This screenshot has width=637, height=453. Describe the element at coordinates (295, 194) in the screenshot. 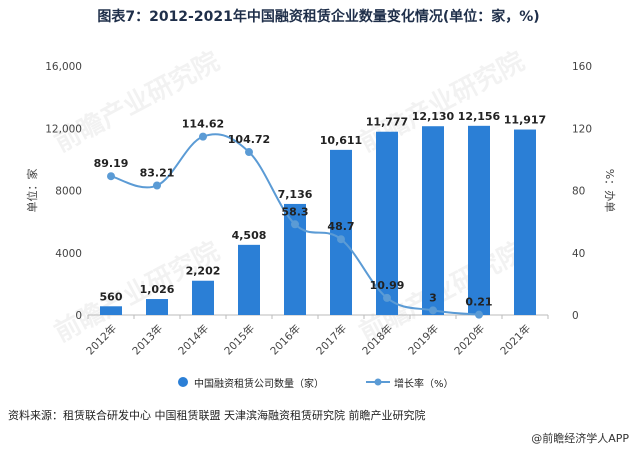

I see `bar-value-label: 7,136` at that location.